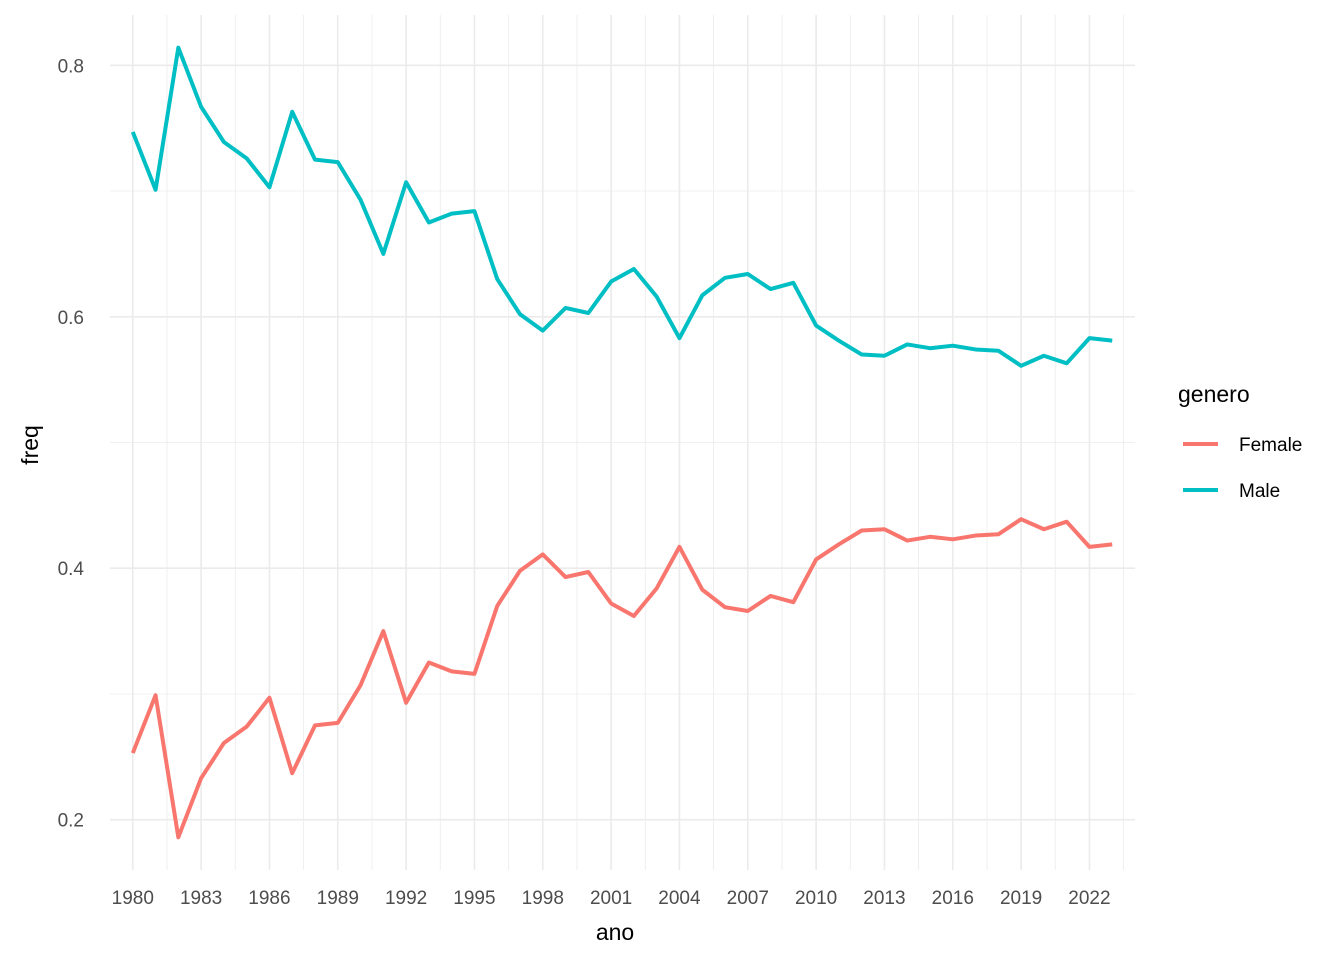 This screenshot has width=1344, height=960. What do you see at coordinates (406, 898) in the screenshot?
I see `x-tick-label: 1992` at bounding box center [406, 898].